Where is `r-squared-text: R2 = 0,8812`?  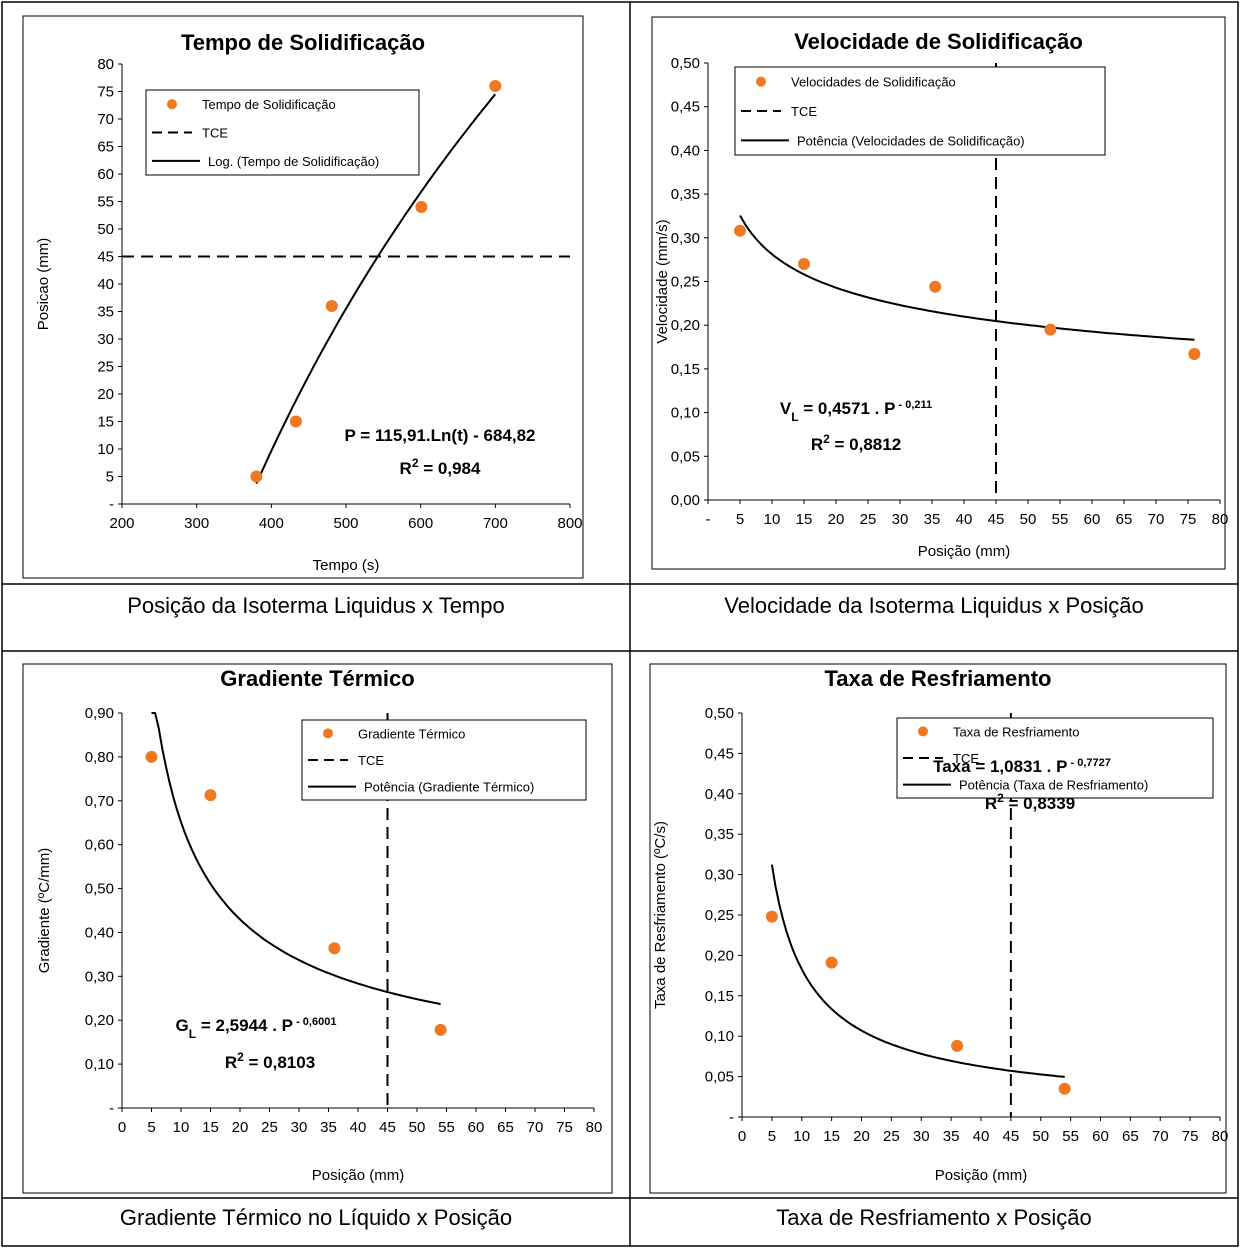
r-squared-text: R2 = 0,8812 is located at coordinates (856, 443).